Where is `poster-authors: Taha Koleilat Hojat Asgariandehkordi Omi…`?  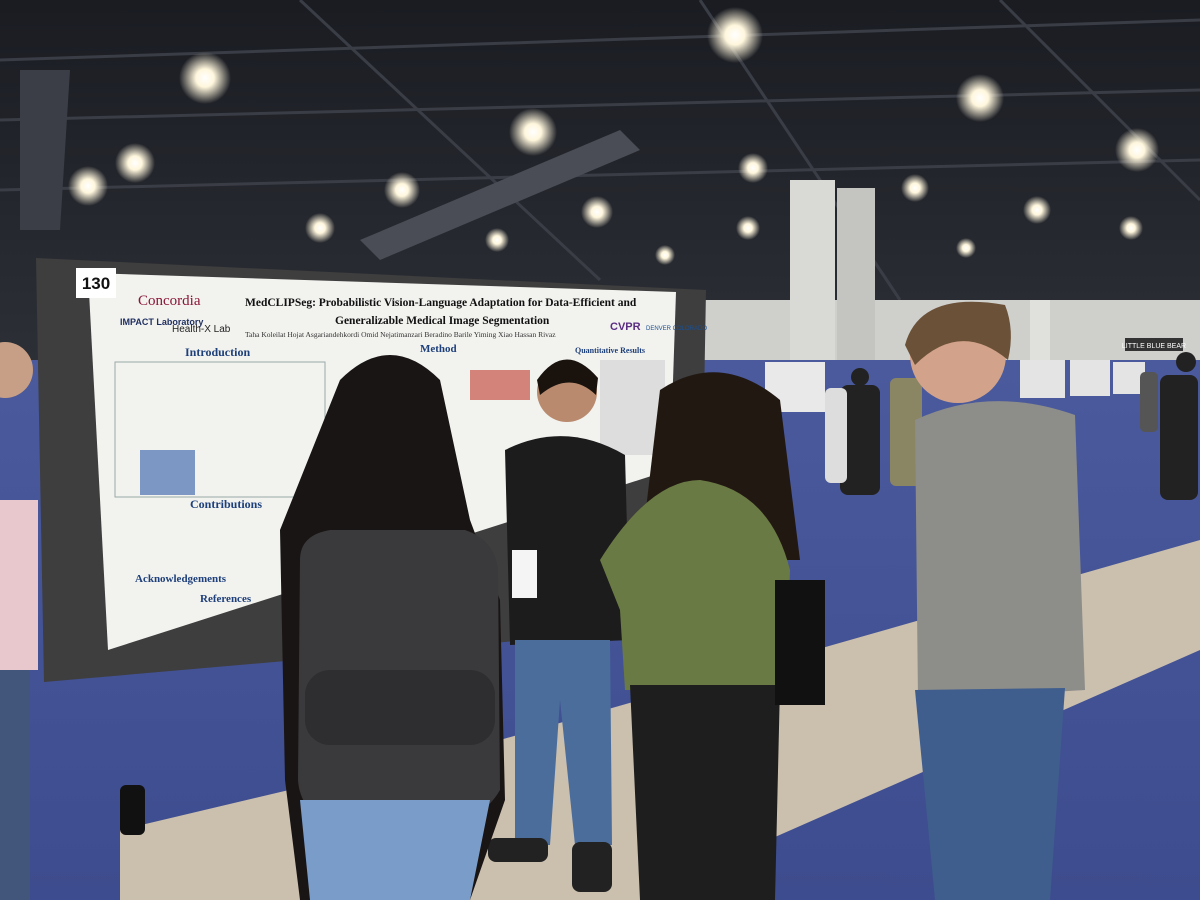 poster-authors: Taha Koleilat Hojat Asgariandehkordi Omi… is located at coordinates (400, 334).